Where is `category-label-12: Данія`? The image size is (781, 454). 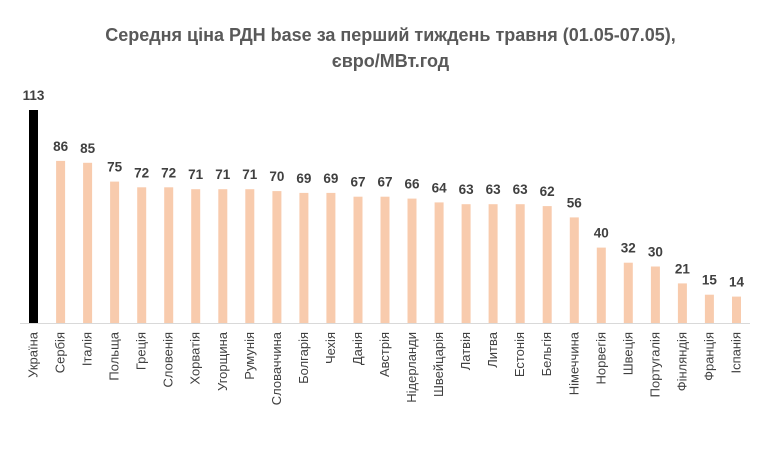
category-label-12: Данія is located at coordinates (357, 348).